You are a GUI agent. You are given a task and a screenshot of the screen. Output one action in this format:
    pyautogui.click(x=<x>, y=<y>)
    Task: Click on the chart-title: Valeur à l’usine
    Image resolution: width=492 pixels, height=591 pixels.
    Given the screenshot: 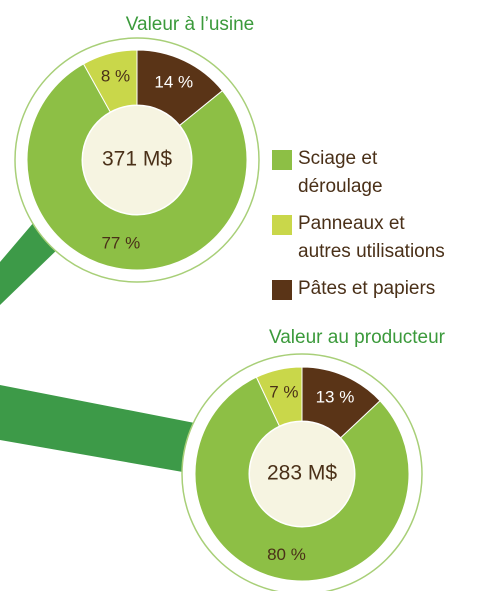 What is the action you would take?
    pyautogui.click(x=190, y=24)
    